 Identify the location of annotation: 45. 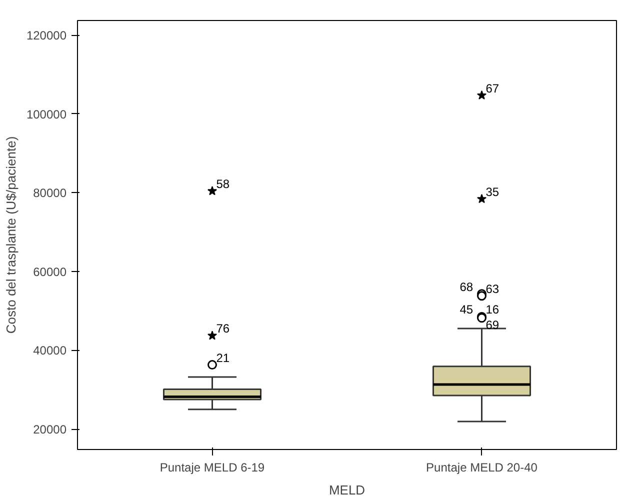
(467, 309).